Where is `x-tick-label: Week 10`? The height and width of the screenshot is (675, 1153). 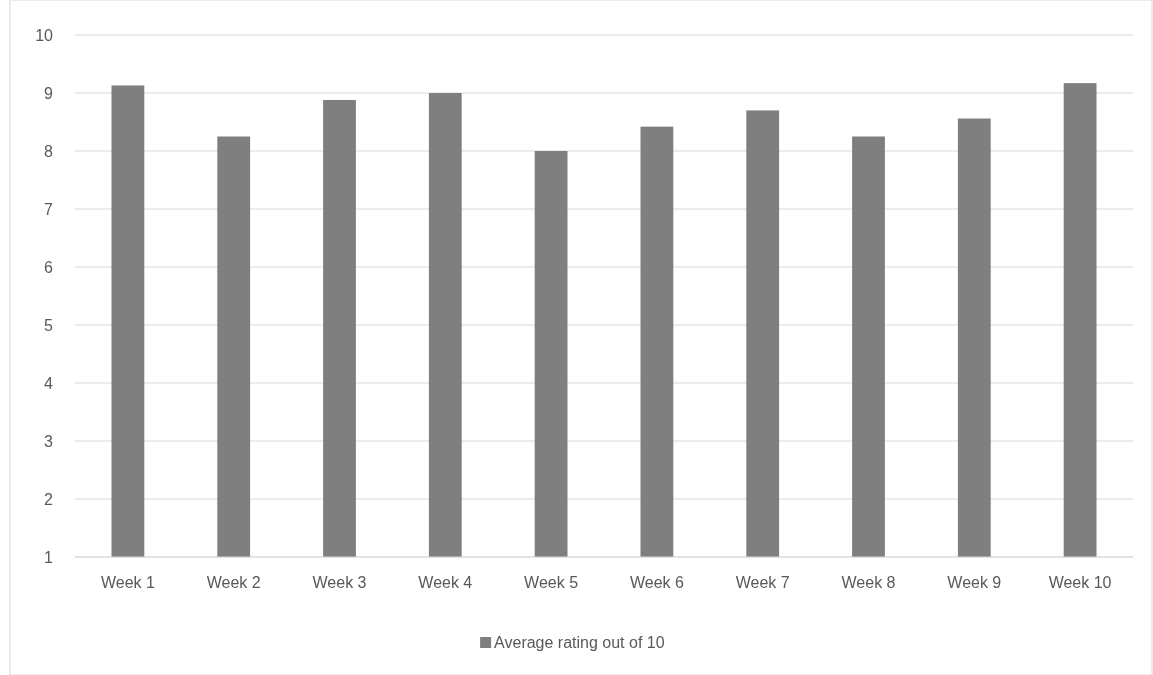 x-tick-label: Week 10 is located at coordinates (1080, 582).